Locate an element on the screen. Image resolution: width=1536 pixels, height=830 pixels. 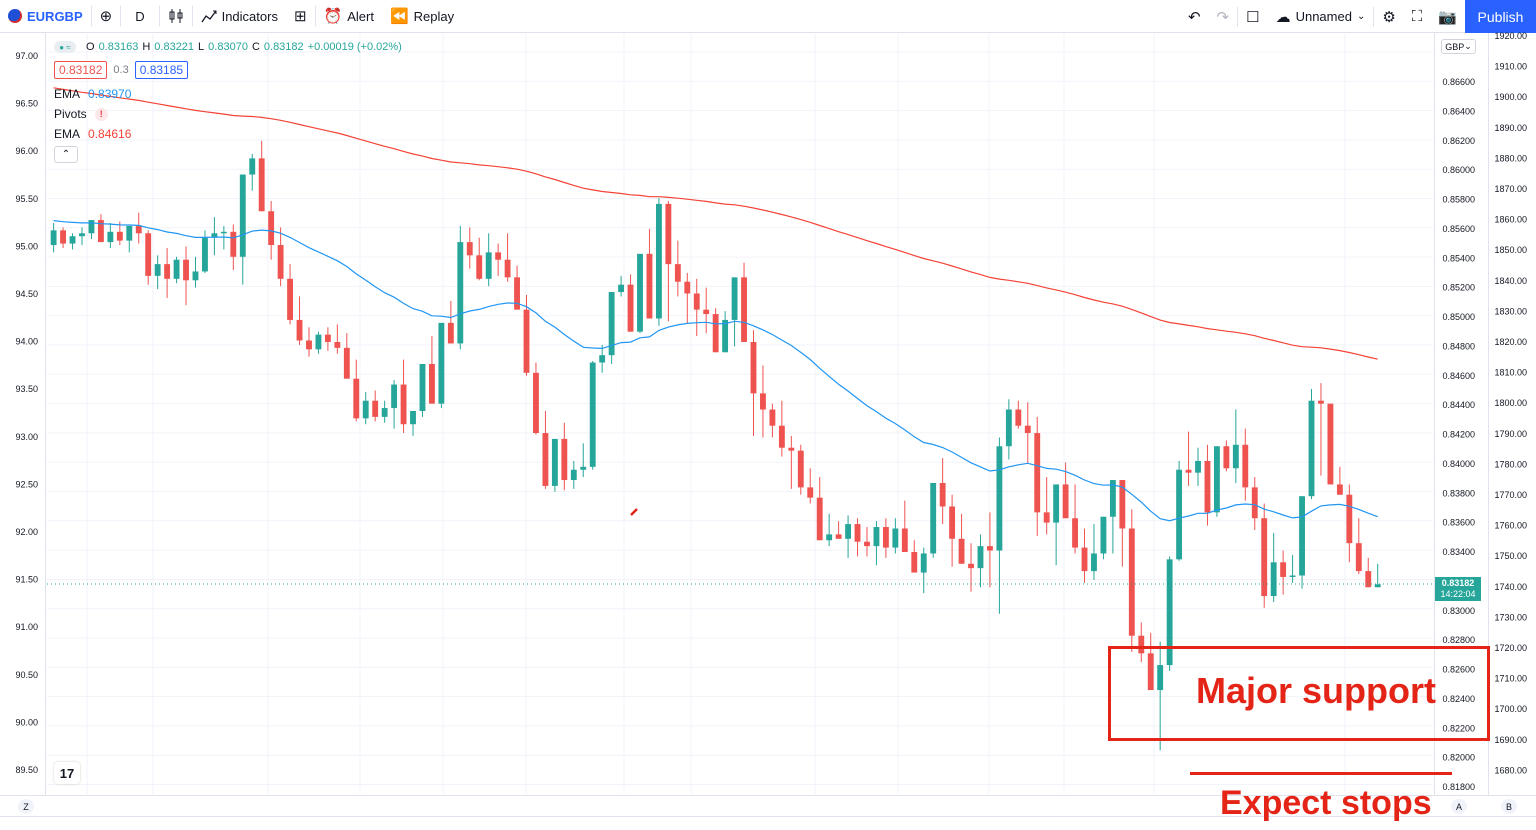
alert-button: ⏰ Alert is located at coordinates (349, 16).